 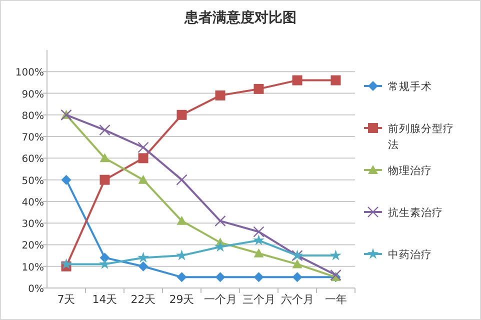 What do you see at coordinates (335, 299) in the screenshot?
I see `x-tick-label: 一年` at bounding box center [335, 299].